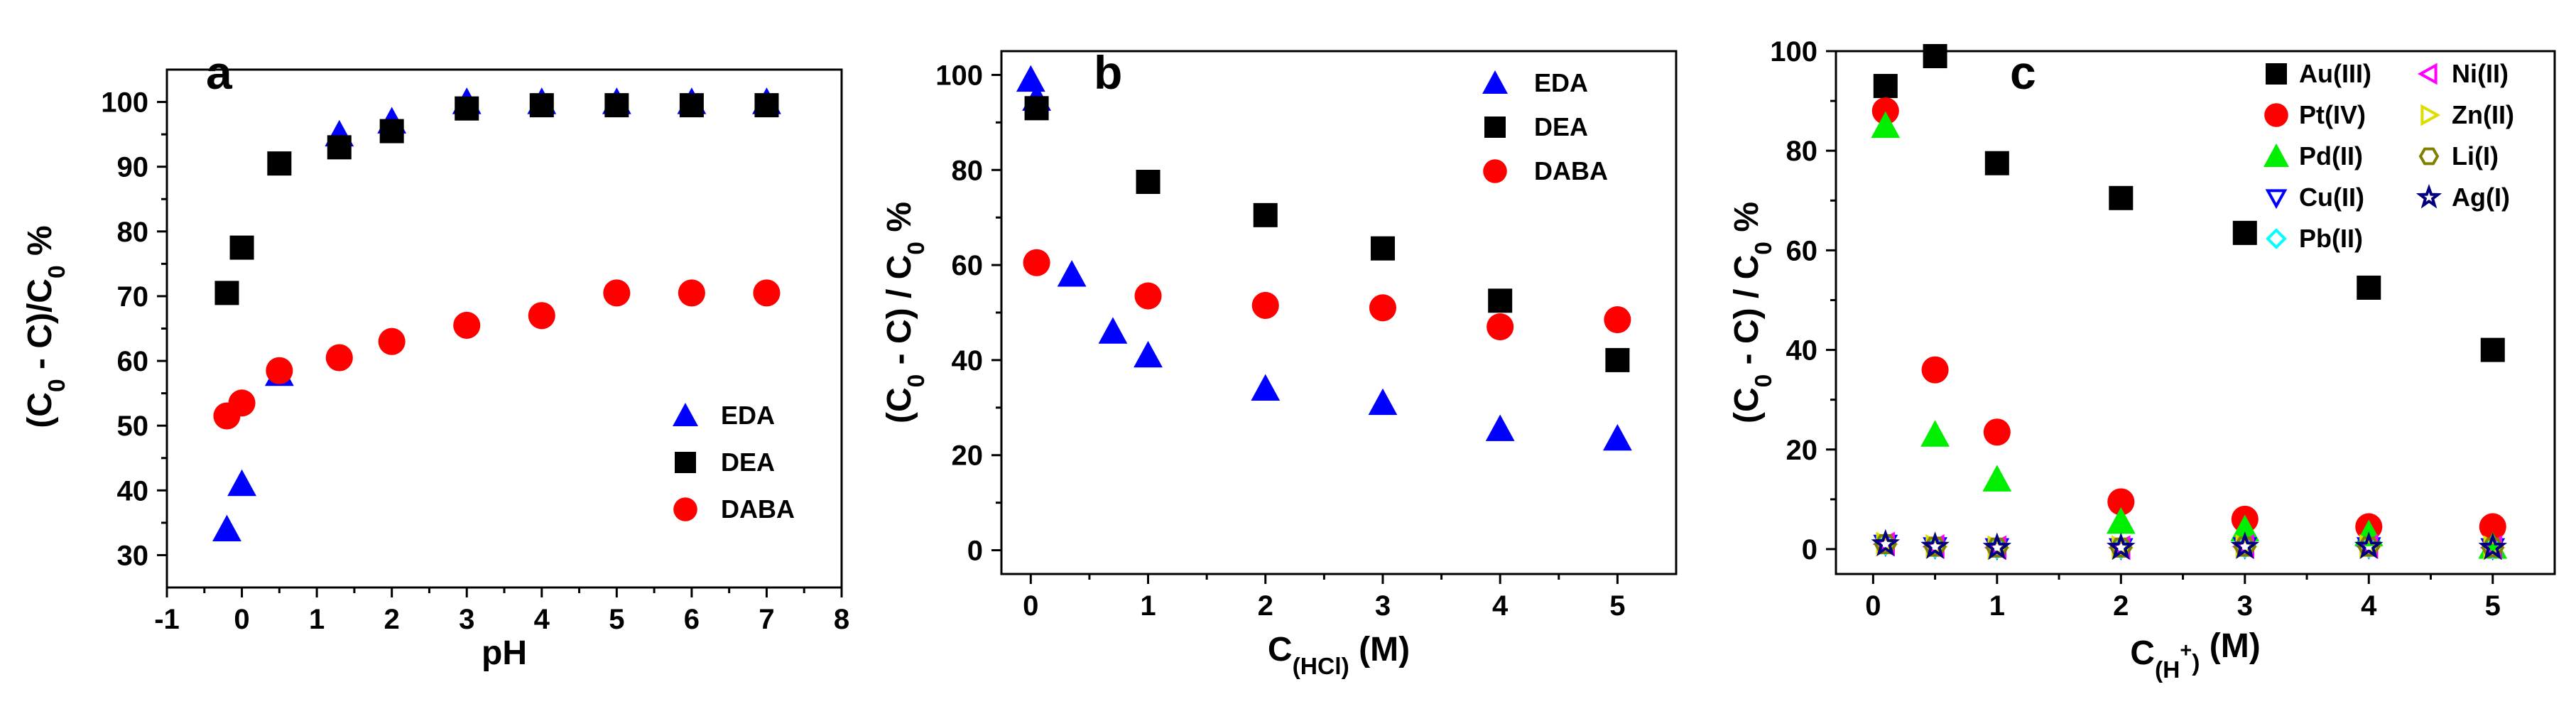 The height and width of the screenshot is (704, 2576). Describe the element at coordinates (2462, 198) in the screenshot. I see `legend-item-ag-i: Ag(I)` at that location.